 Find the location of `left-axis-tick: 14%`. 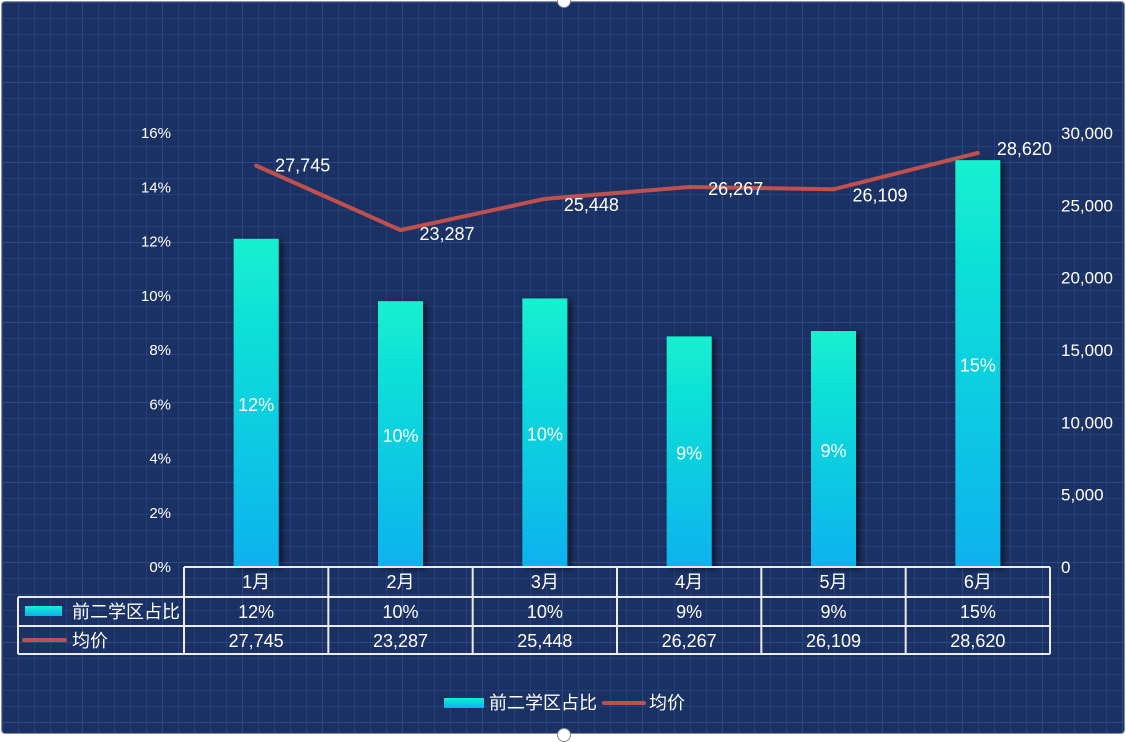

left-axis-tick: 14% is located at coordinates (156, 187).